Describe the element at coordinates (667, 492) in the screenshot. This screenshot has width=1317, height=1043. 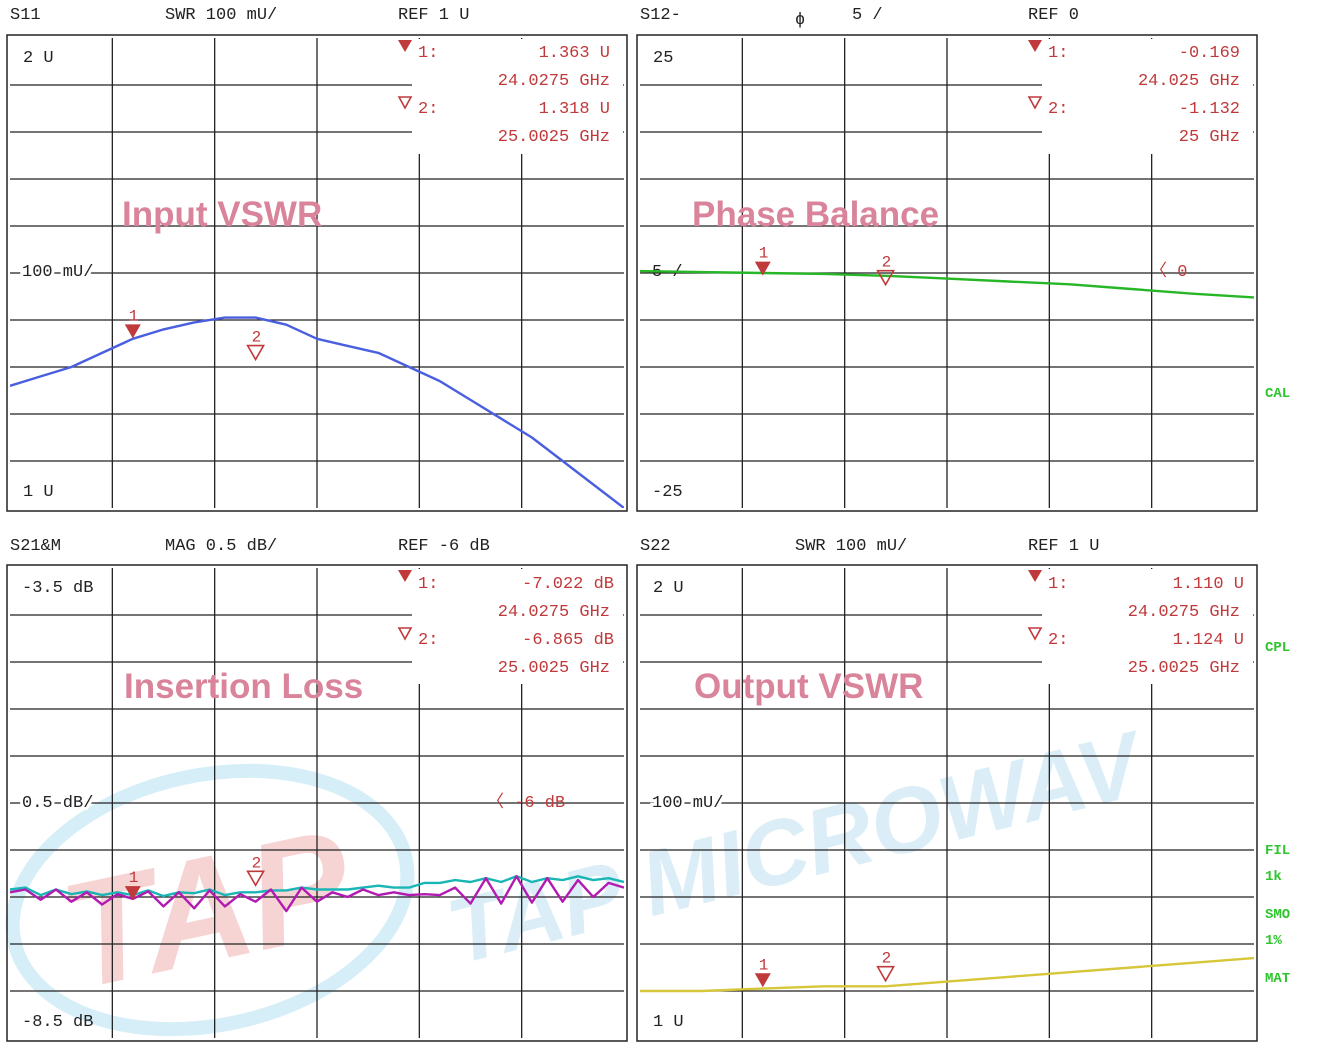
I see `bottom-scale-label: -25` at that location.